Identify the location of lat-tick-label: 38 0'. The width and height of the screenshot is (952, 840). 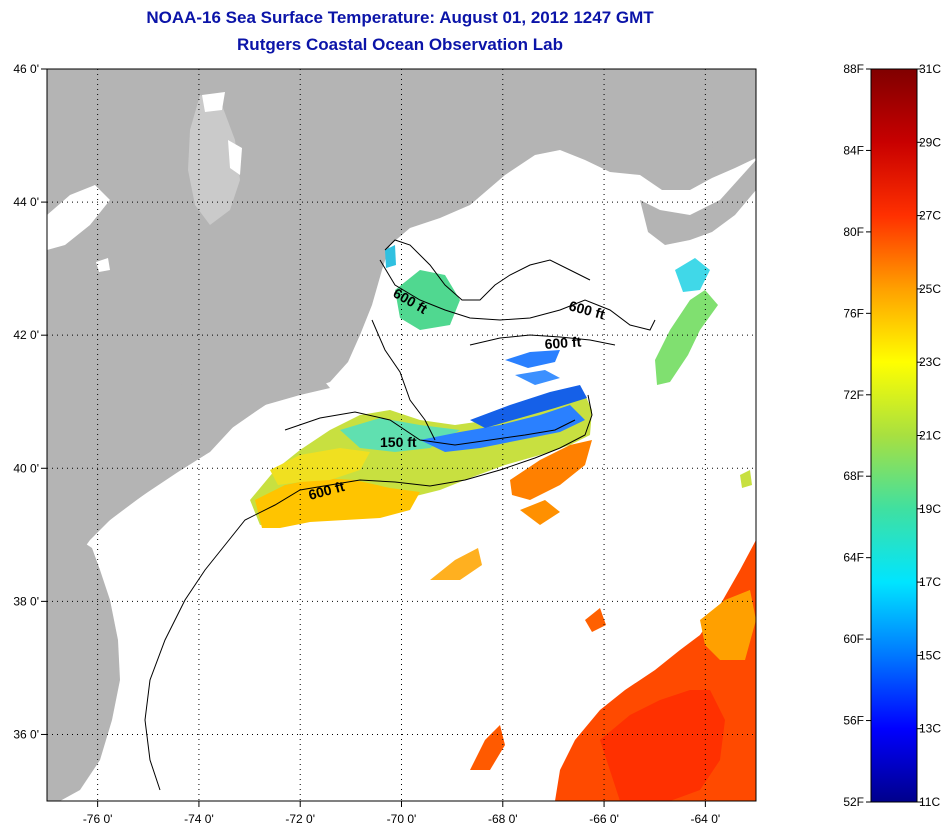
(26, 601).